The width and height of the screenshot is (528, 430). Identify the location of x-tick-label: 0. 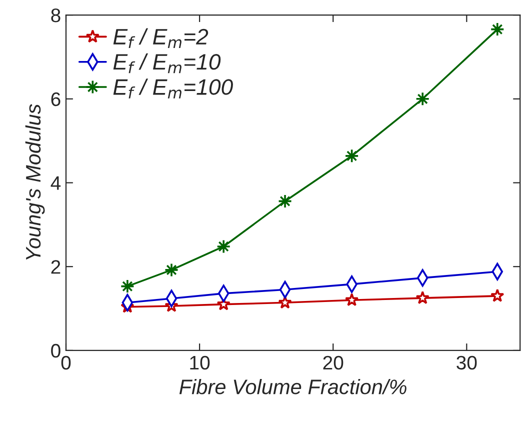
(66, 363).